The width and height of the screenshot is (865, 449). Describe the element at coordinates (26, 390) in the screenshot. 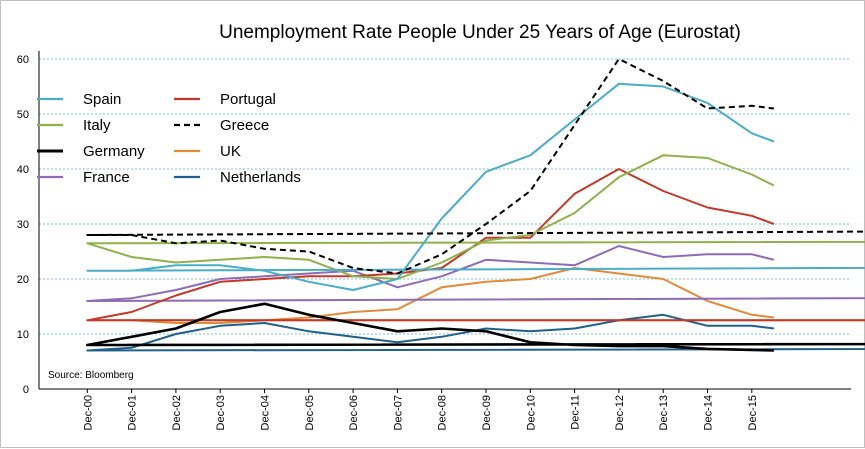

I see `y-tick-label: 0` at that location.